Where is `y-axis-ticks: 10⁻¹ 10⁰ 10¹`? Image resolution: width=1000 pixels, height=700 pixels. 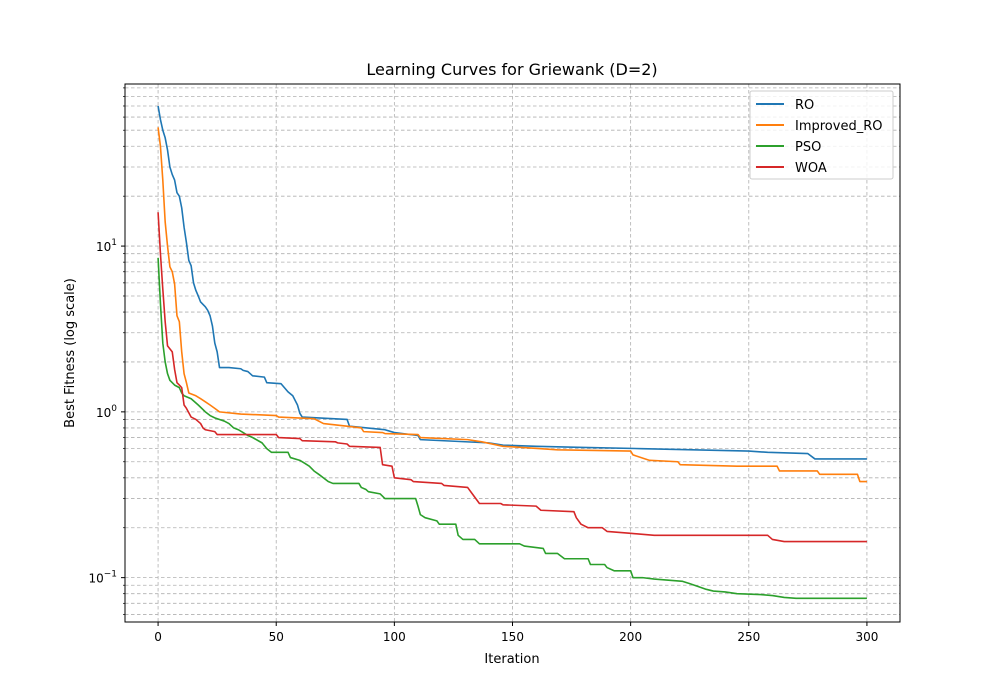
y-axis-ticks: 10⁻¹ 10⁰ 10¹ is located at coordinates (106, 351).